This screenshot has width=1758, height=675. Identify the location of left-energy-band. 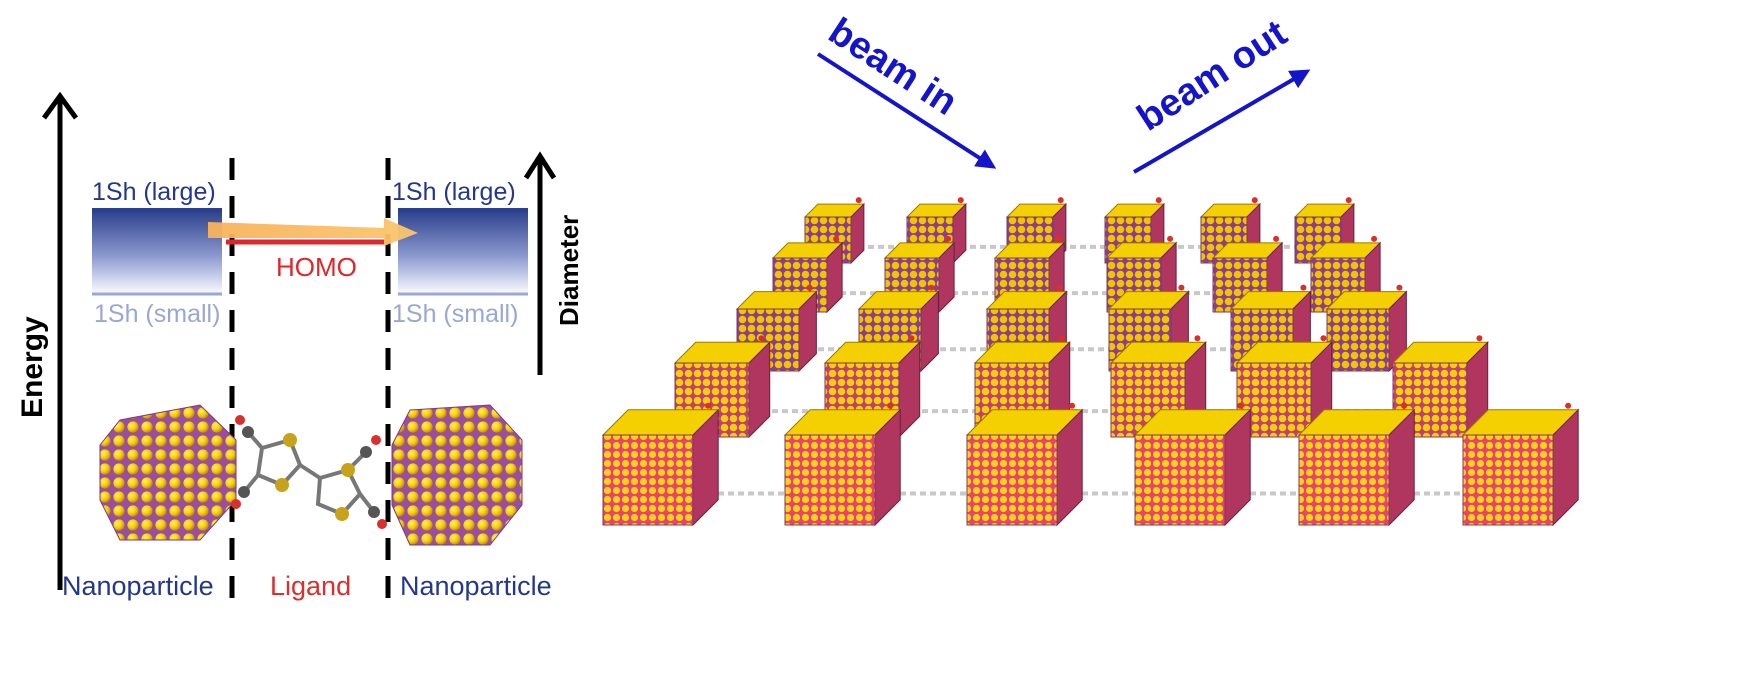
(157, 252).